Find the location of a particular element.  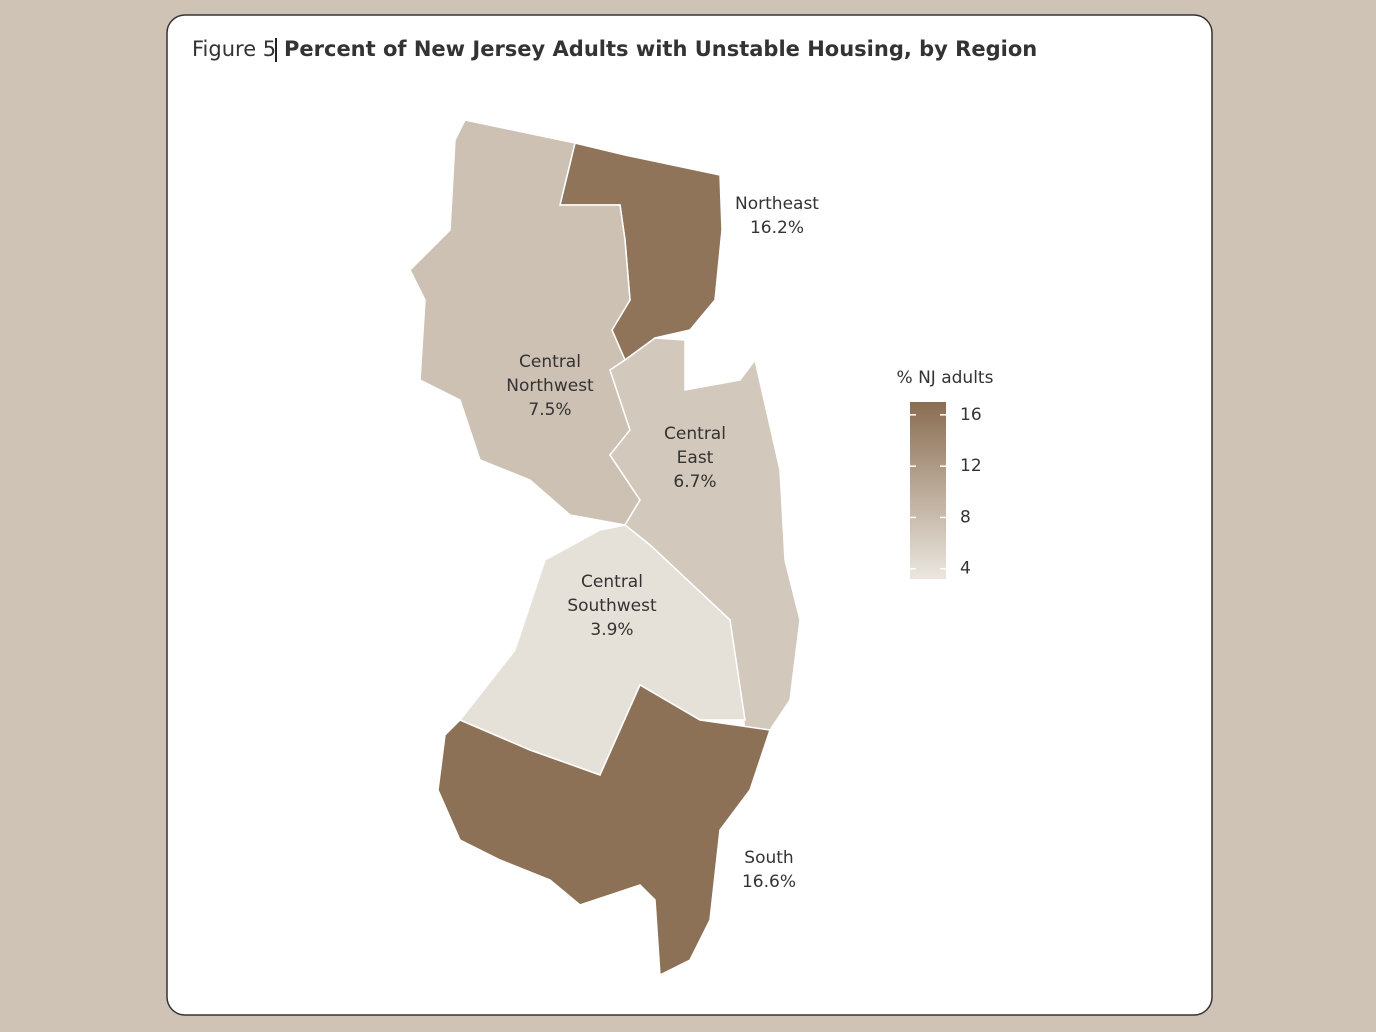

region-name: Northeast is located at coordinates (777, 204).